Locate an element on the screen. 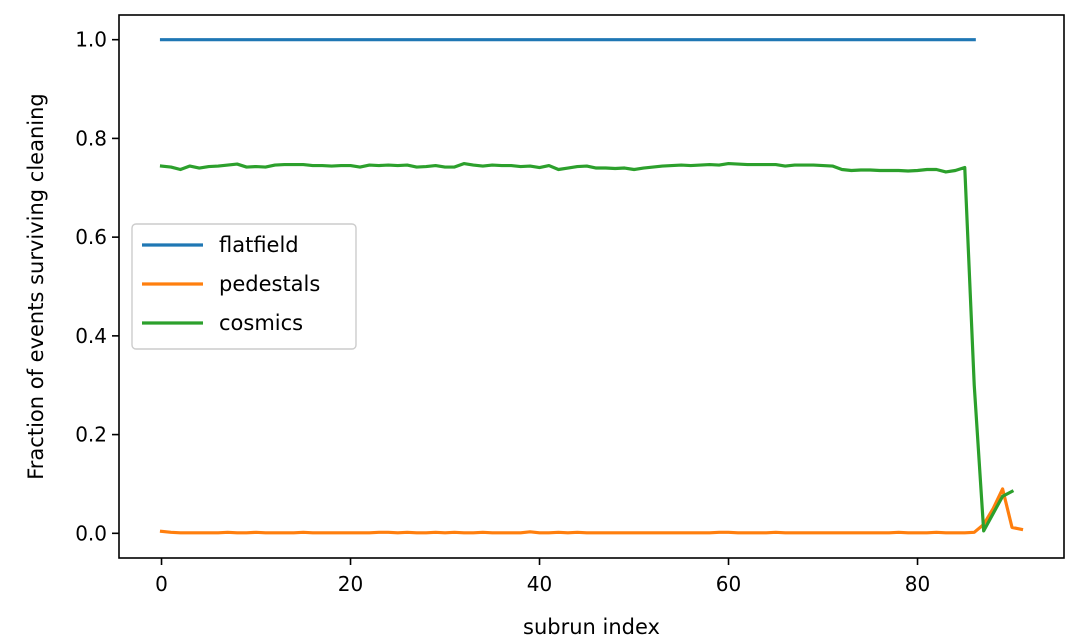 This screenshot has width=1072, height=642. legend: flatfield pedestals cosmics is located at coordinates (244, 286).